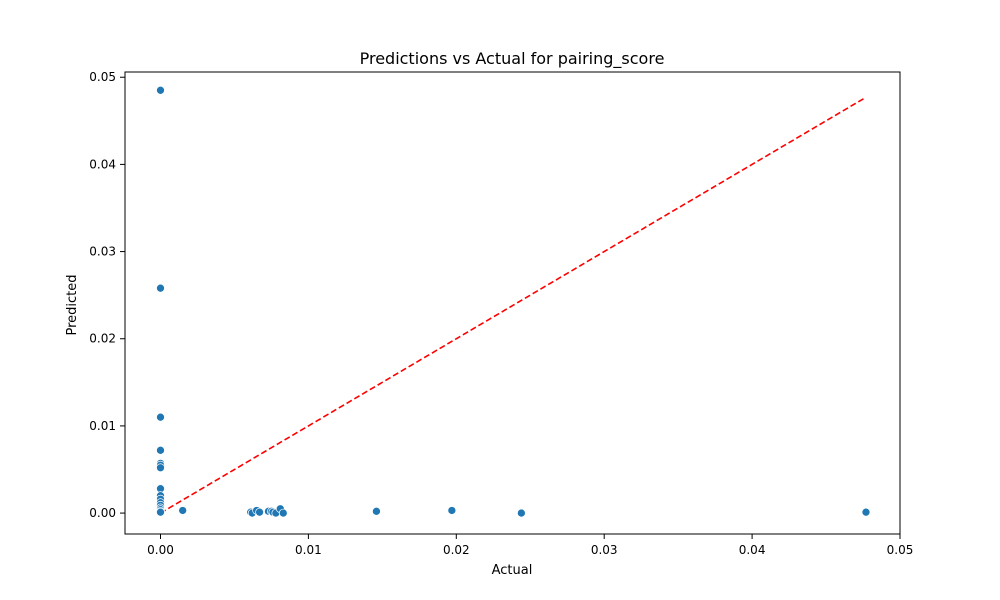 This screenshot has width=1000, height=600. What do you see at coordinates (512, 59) in the screenshot?
I see `chart-title: Predictions vs Actual for pairing_score` at bounding box center [512, 59].